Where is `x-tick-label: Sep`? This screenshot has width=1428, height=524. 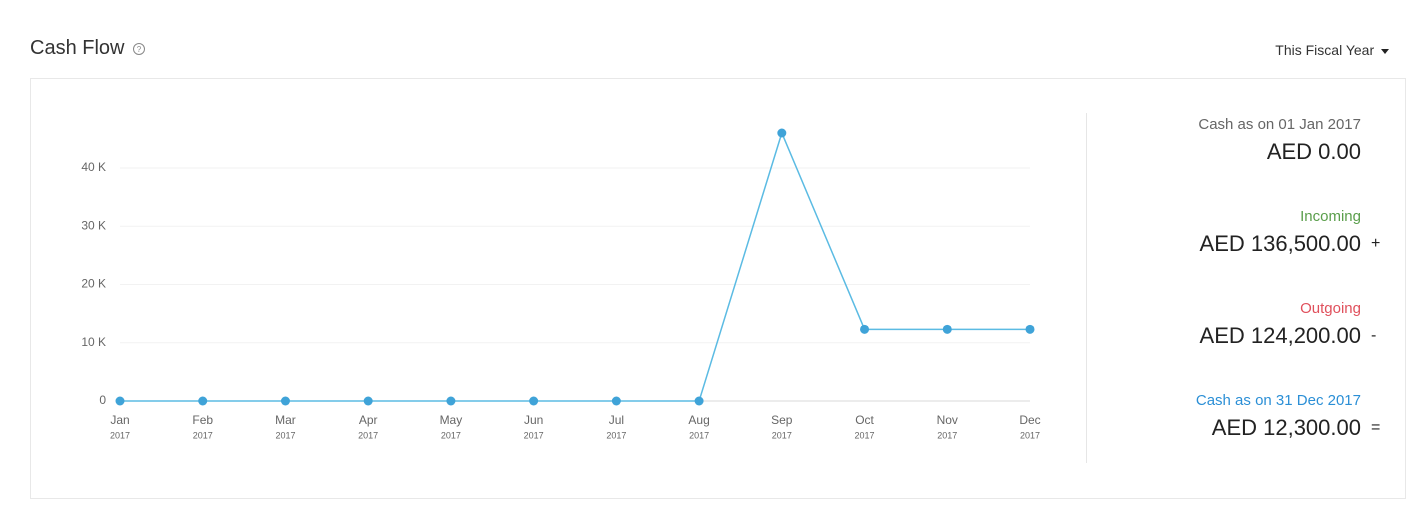 x-tick-label: Sep is located at coordinates (782, 420).